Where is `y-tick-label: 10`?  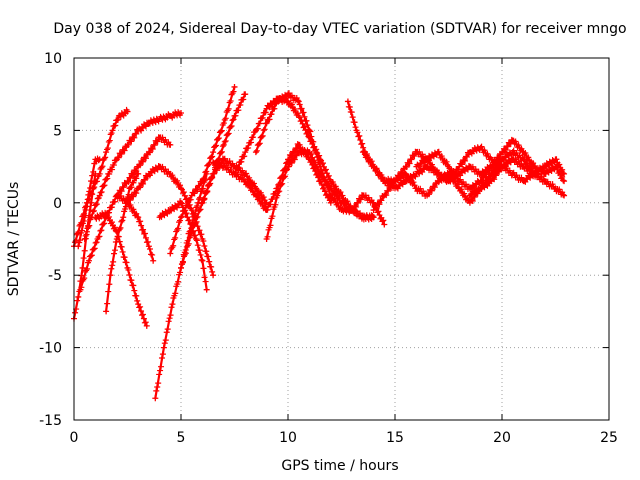
y-tick-label: 10 is located at coordinates (53, 59).